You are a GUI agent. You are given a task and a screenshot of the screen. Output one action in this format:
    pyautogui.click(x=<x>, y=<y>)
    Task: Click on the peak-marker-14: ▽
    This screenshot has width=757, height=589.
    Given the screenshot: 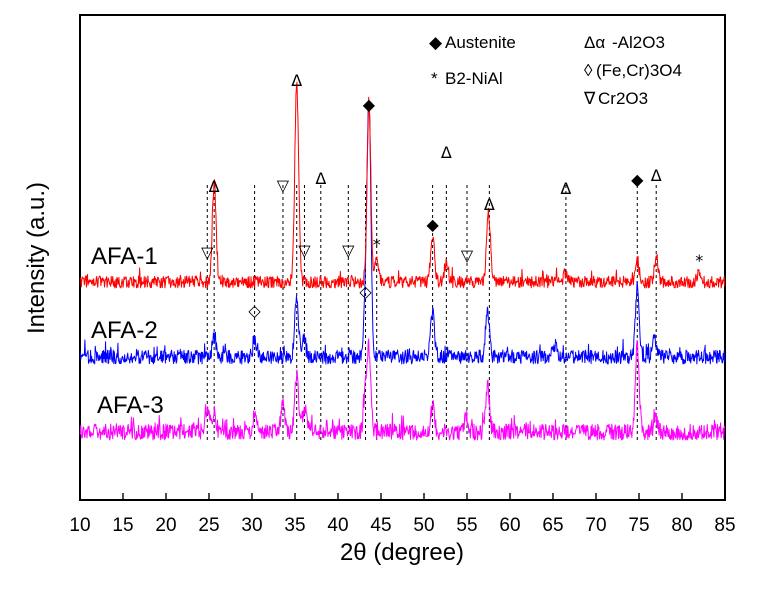 What is the action you would take?
    pyautogui.click(x=304, y=250)
    